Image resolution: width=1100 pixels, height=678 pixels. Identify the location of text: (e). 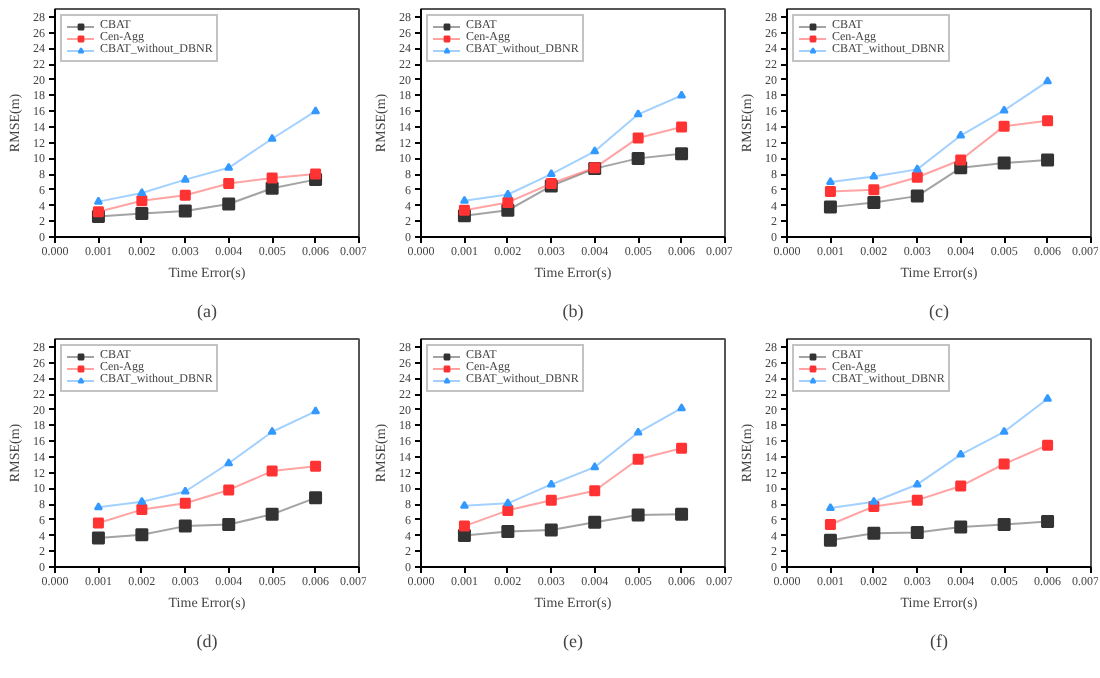
(573, 641).